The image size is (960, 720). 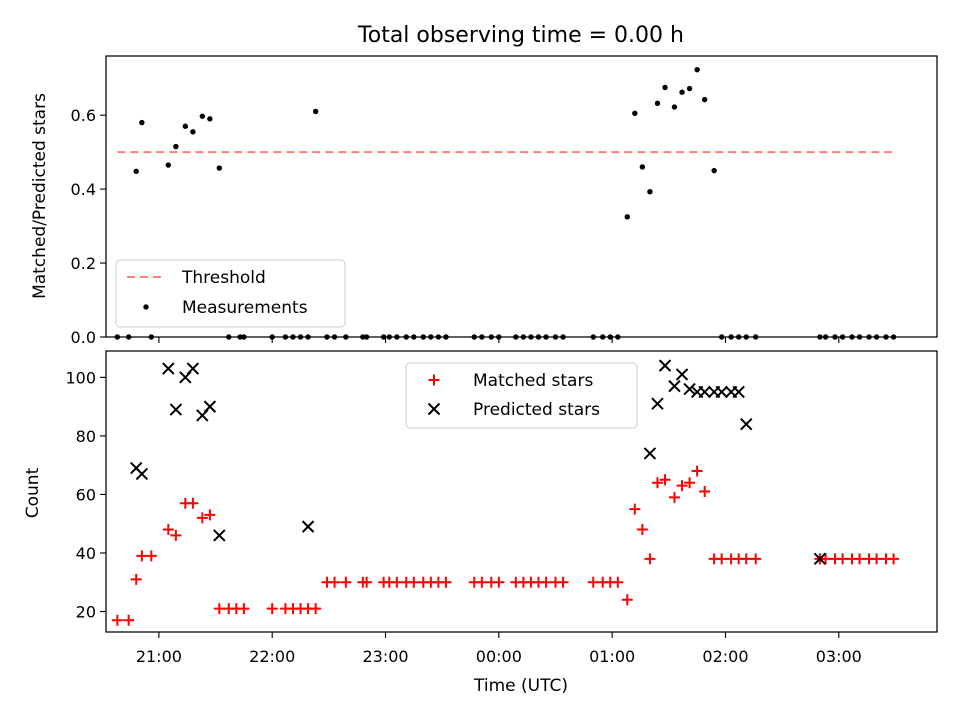 I want to click on predicted-stars-legend-swatch, so click(x=434, y=409).